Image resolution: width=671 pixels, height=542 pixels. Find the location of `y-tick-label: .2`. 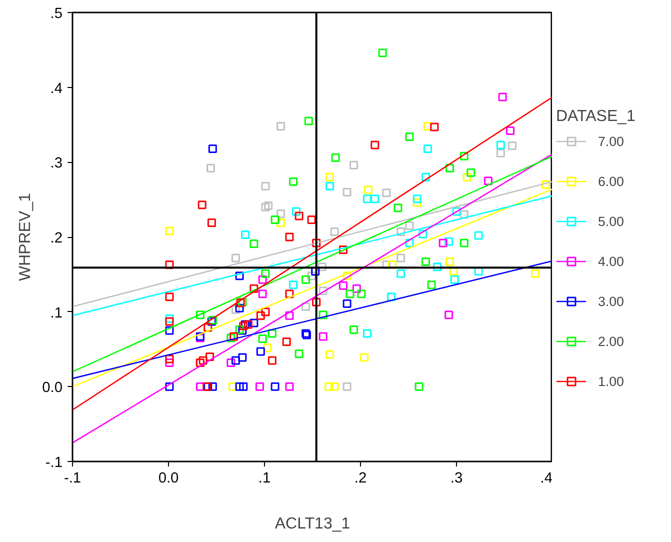

y-tick-label: .2 is located at coordinates (56, 238).